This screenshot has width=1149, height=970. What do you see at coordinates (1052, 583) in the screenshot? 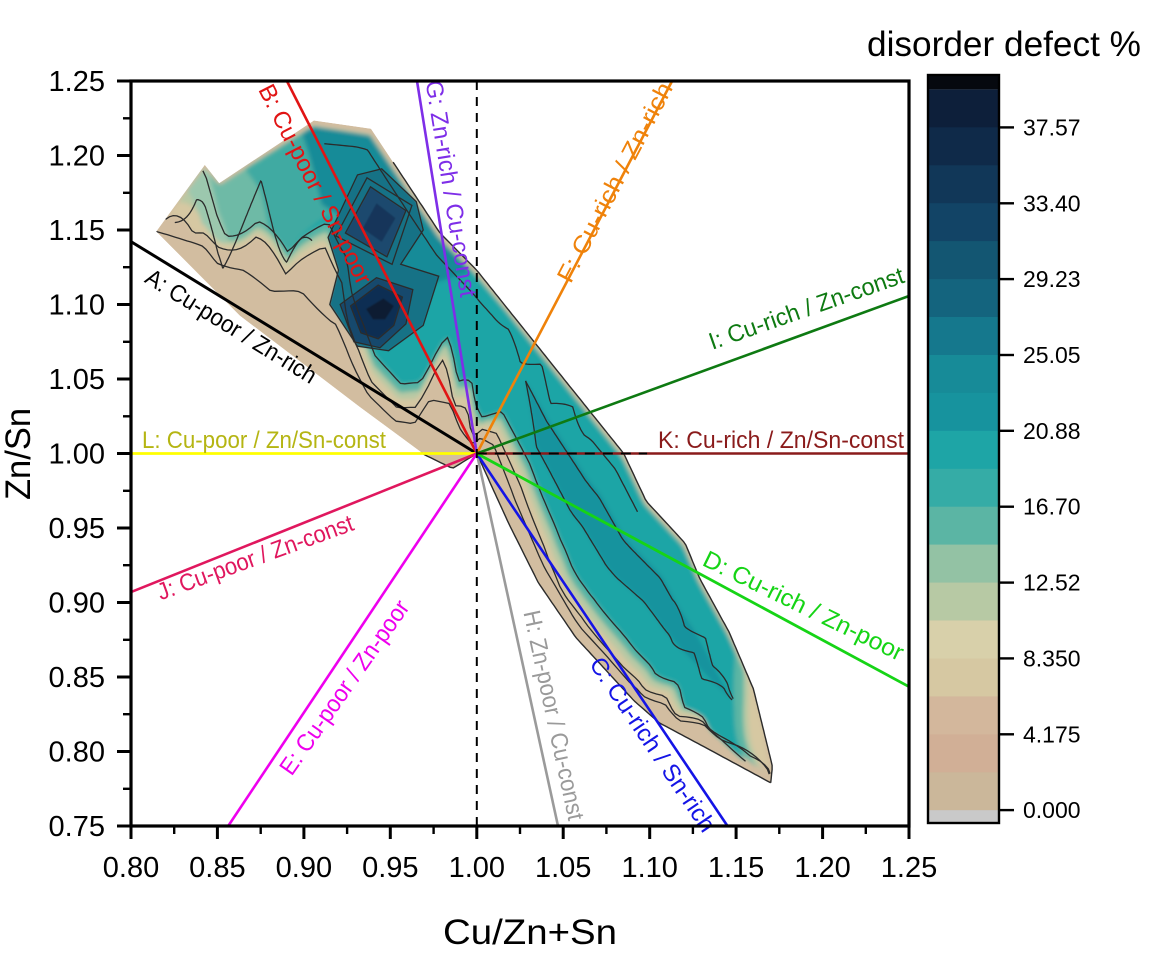
I see `svg-text: 12.52` at bounding box center [1052, 583].